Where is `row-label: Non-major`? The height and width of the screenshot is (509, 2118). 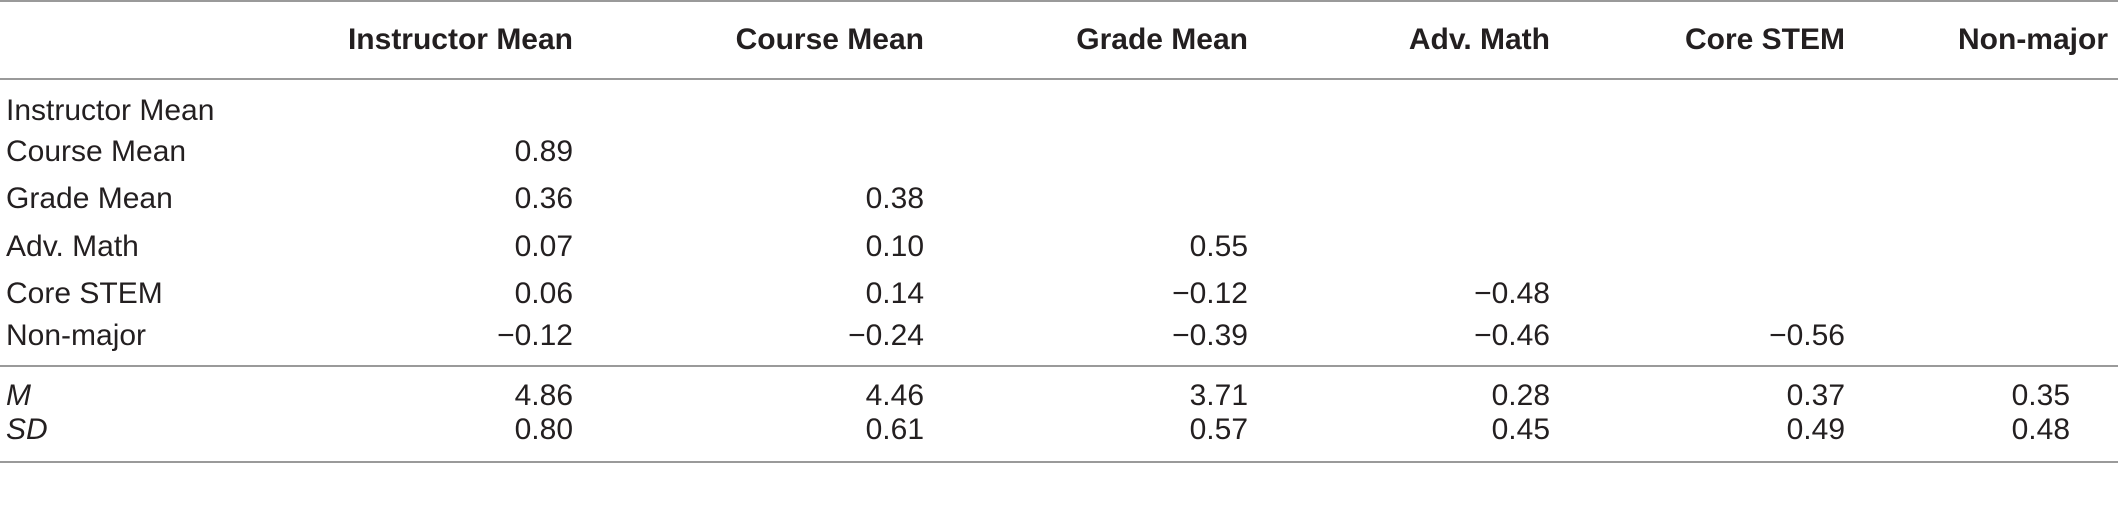 row-label: Non-major is located at coordinates (76, 336).